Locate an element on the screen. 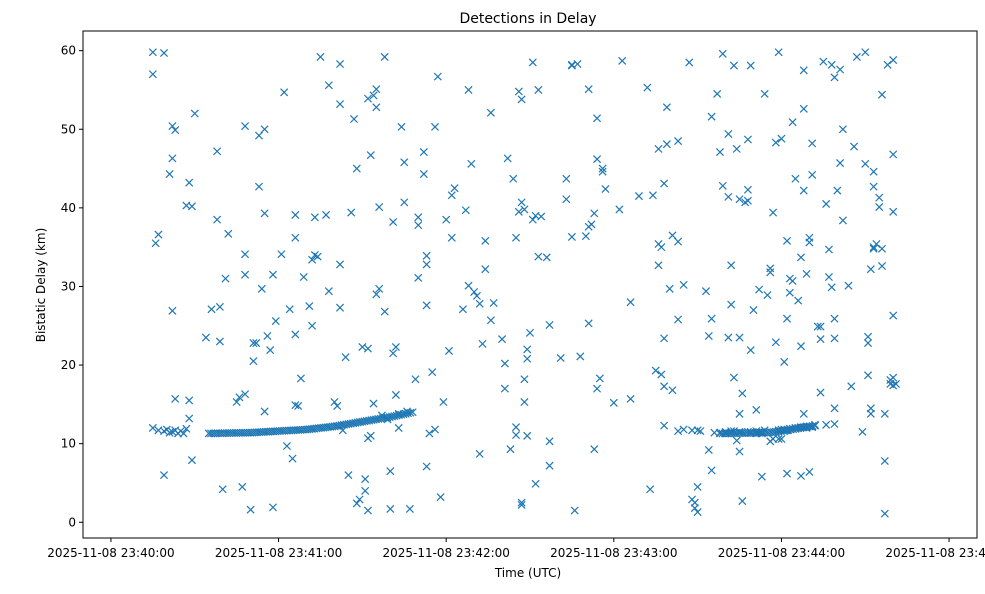 This screenshot has width=985, height=594. x-tick-label: 2025-11-08 23:41:00 is located at coordinates (278, 553).